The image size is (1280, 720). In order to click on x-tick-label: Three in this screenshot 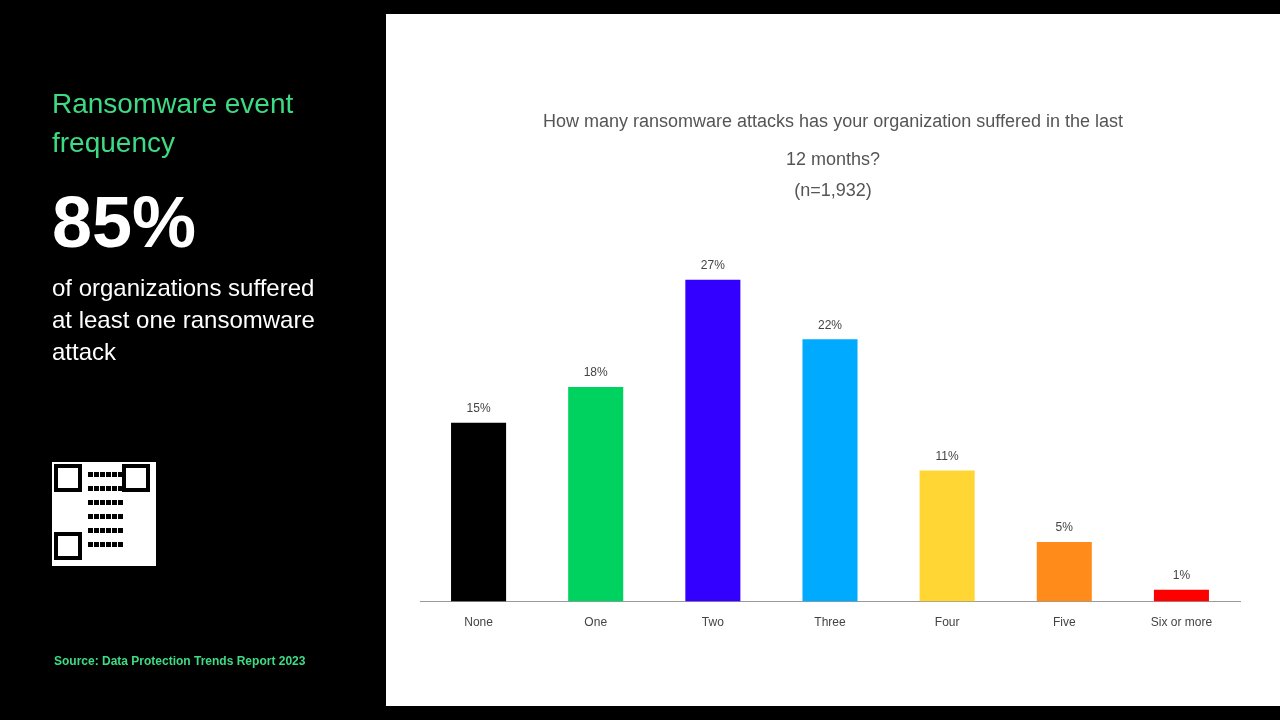, I will do `click(830, 622)`.